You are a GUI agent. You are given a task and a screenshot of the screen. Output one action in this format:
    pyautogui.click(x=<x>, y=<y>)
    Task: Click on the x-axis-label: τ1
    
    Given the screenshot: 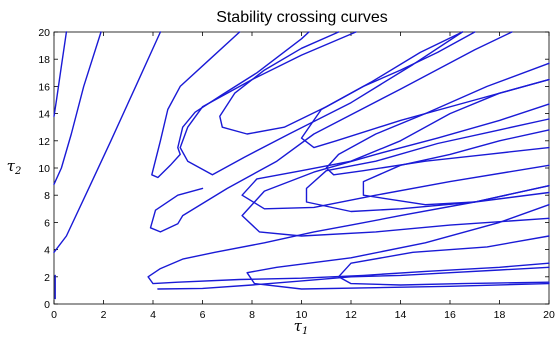 What is the action you would take?
    pyautogui.click(x=301, y=327)
    